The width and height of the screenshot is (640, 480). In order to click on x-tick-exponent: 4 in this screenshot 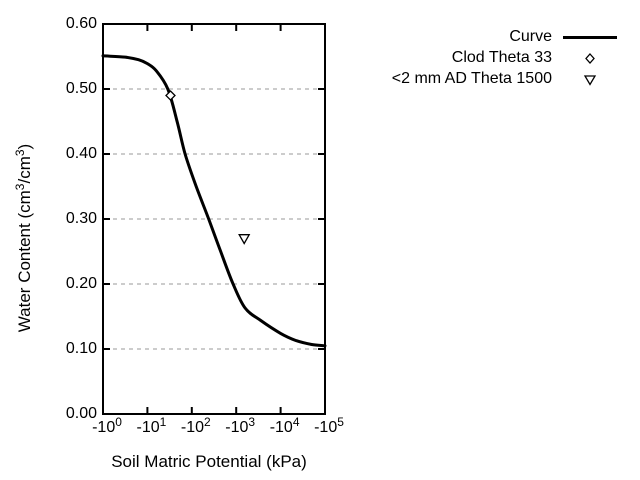, I will do `click(296, 422)`.